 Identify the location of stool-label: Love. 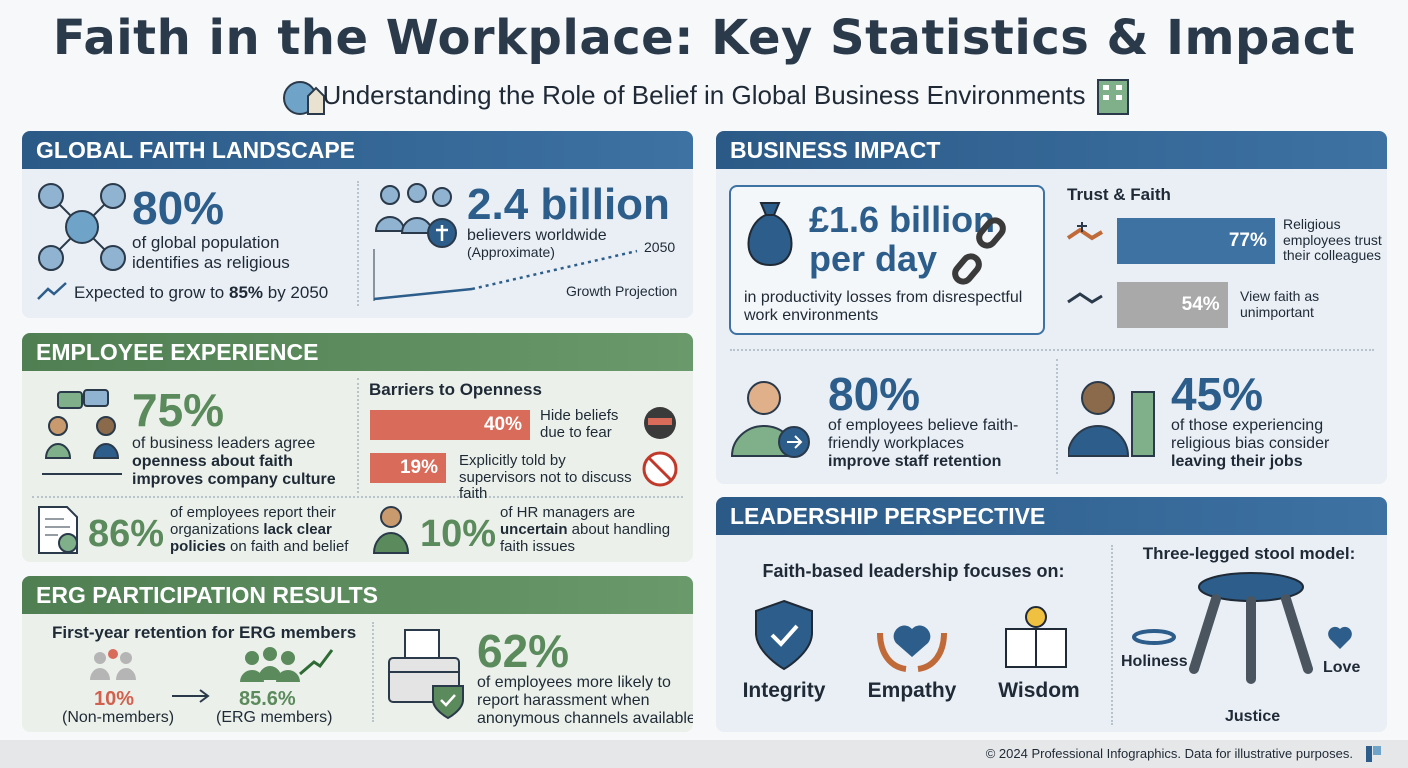
(1342, 667).